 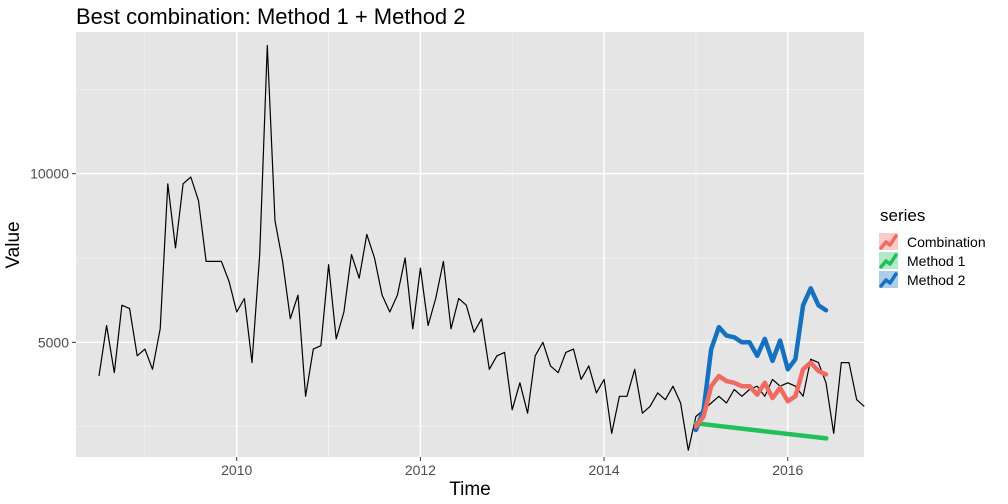 I want to click on y-tick-label: 10000, so click(x=49, y=174).